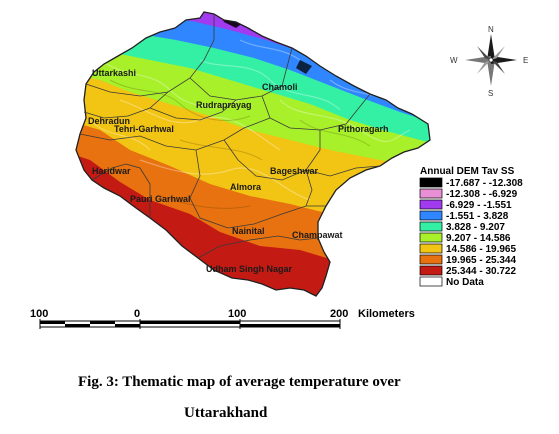 Image resolution: width=559 pixels, height=434 pixels. What do you see at coordinates (386, 314) in the screenshot?
I see `scale-unit-label: Kilometers` at bounding box center [386, 314].